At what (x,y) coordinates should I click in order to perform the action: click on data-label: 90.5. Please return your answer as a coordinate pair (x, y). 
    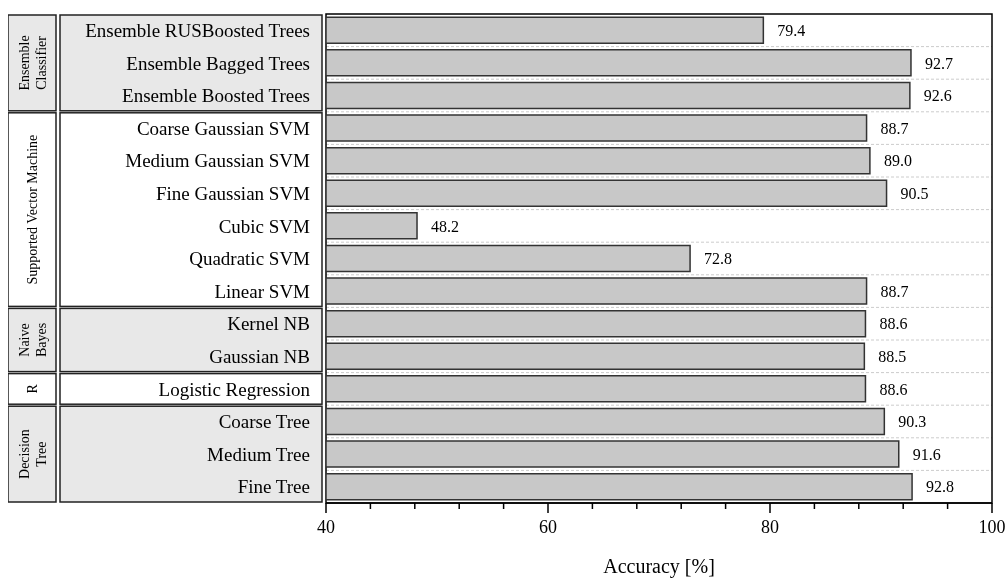
    Looking at the image, I should click on (914, 193).